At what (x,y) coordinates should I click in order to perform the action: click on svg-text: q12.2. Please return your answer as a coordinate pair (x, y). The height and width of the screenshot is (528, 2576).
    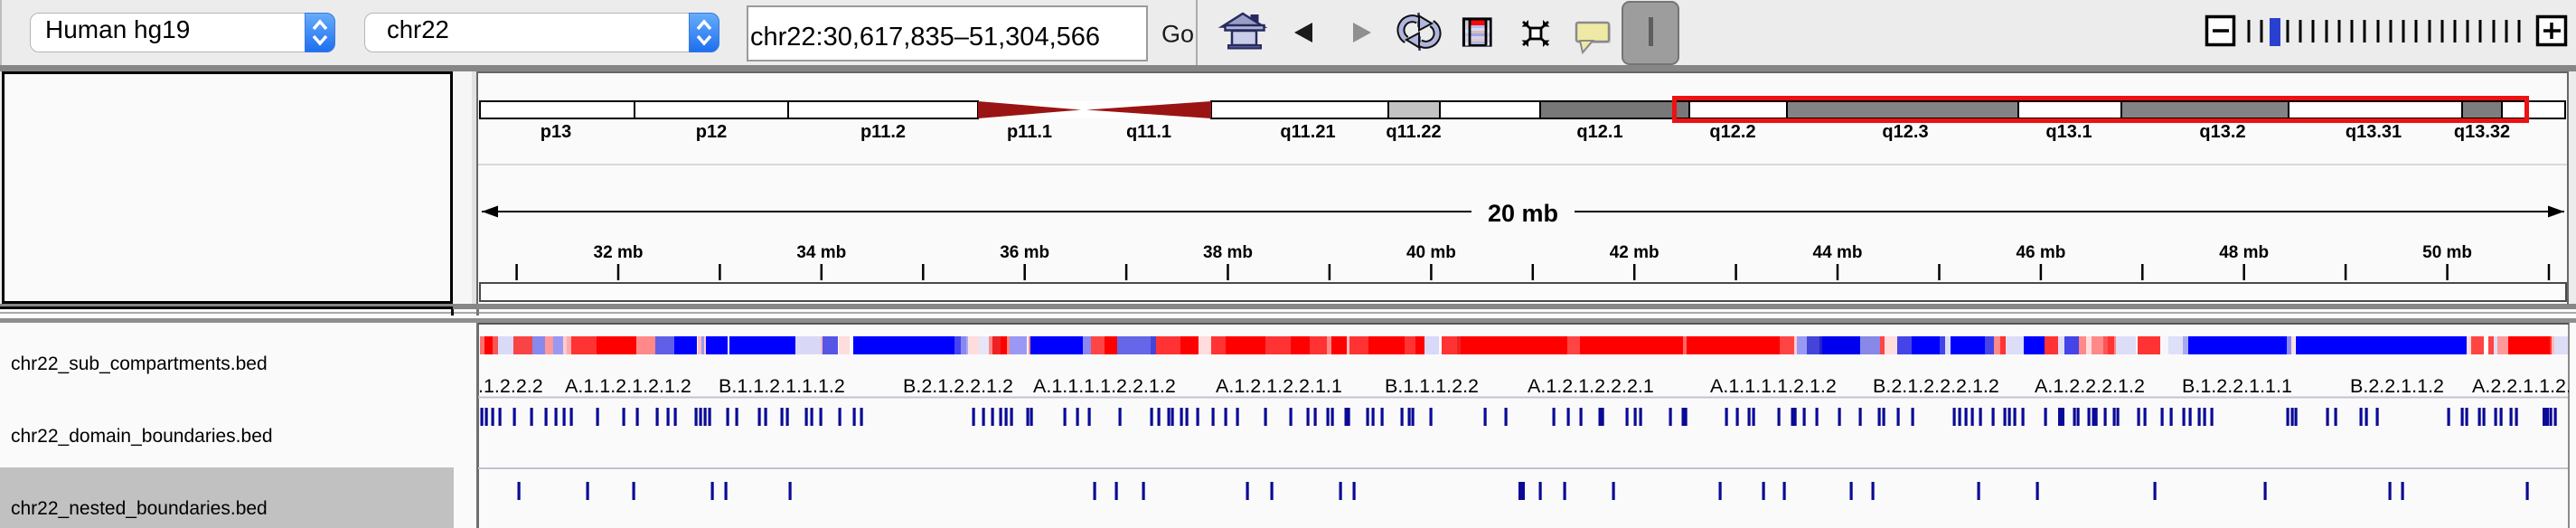
    Looking at the image, I should click on (1732, 132).